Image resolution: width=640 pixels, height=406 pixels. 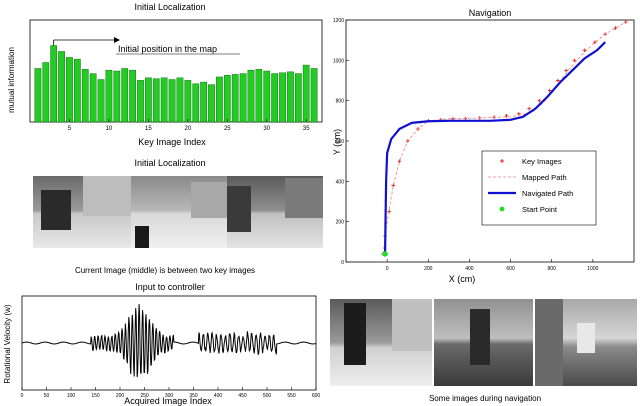 What do you see at coordinates (539, 188) in the screenshot?
I see `navigation-legend` at bounding box center [539, 188].